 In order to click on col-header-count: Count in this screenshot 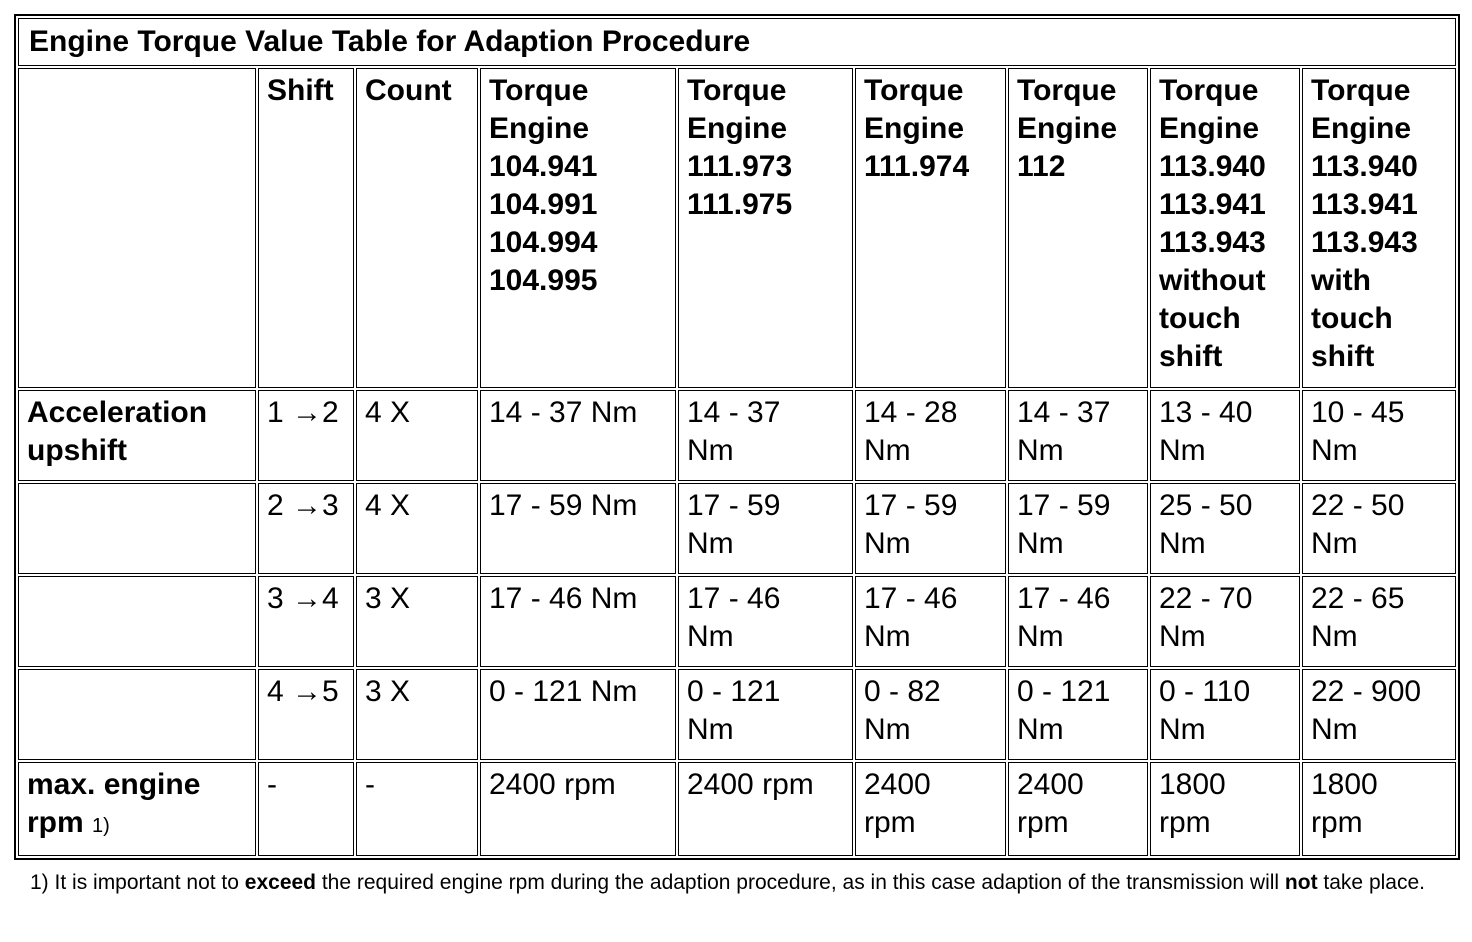, I will do `click(417, 228)`.